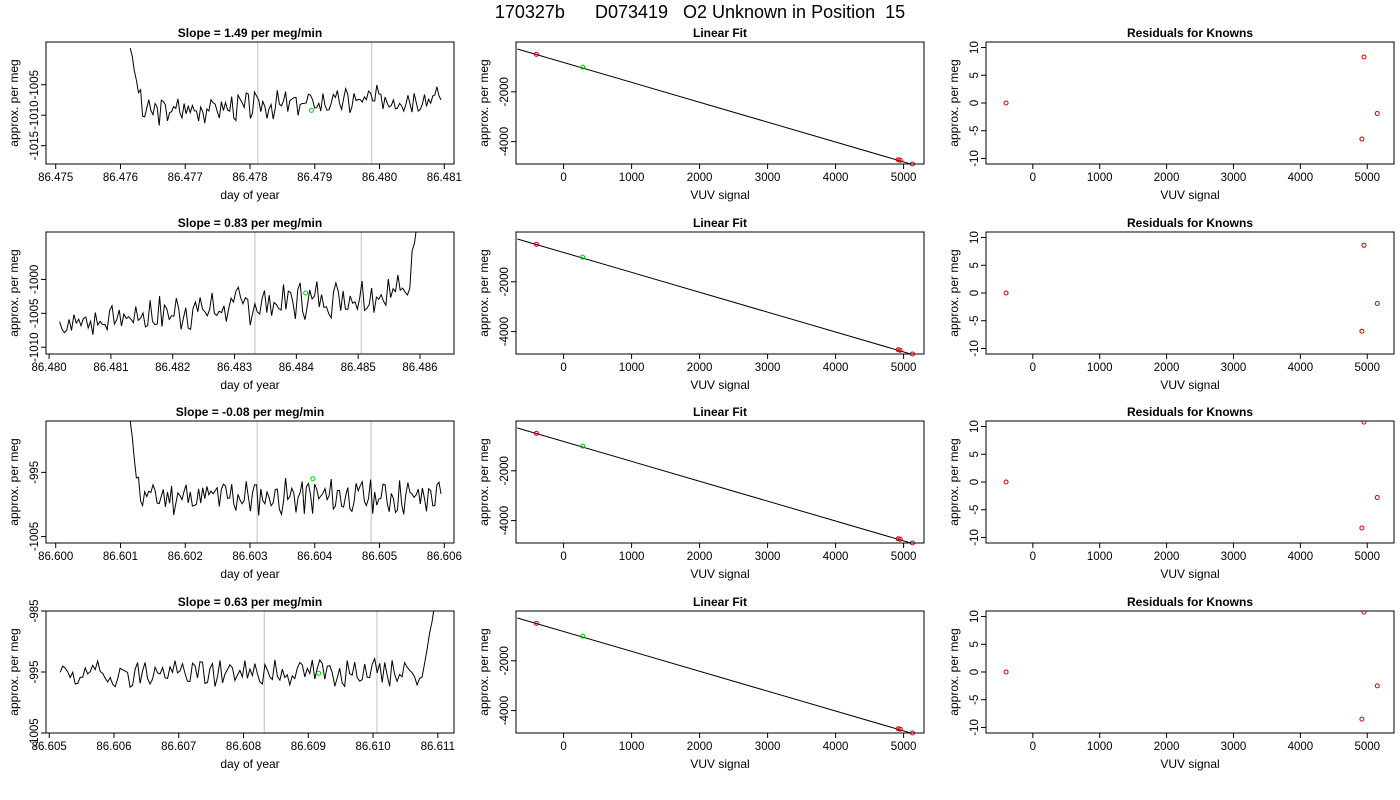  I want to click on y-tick-label: -995, so click(35, 671).